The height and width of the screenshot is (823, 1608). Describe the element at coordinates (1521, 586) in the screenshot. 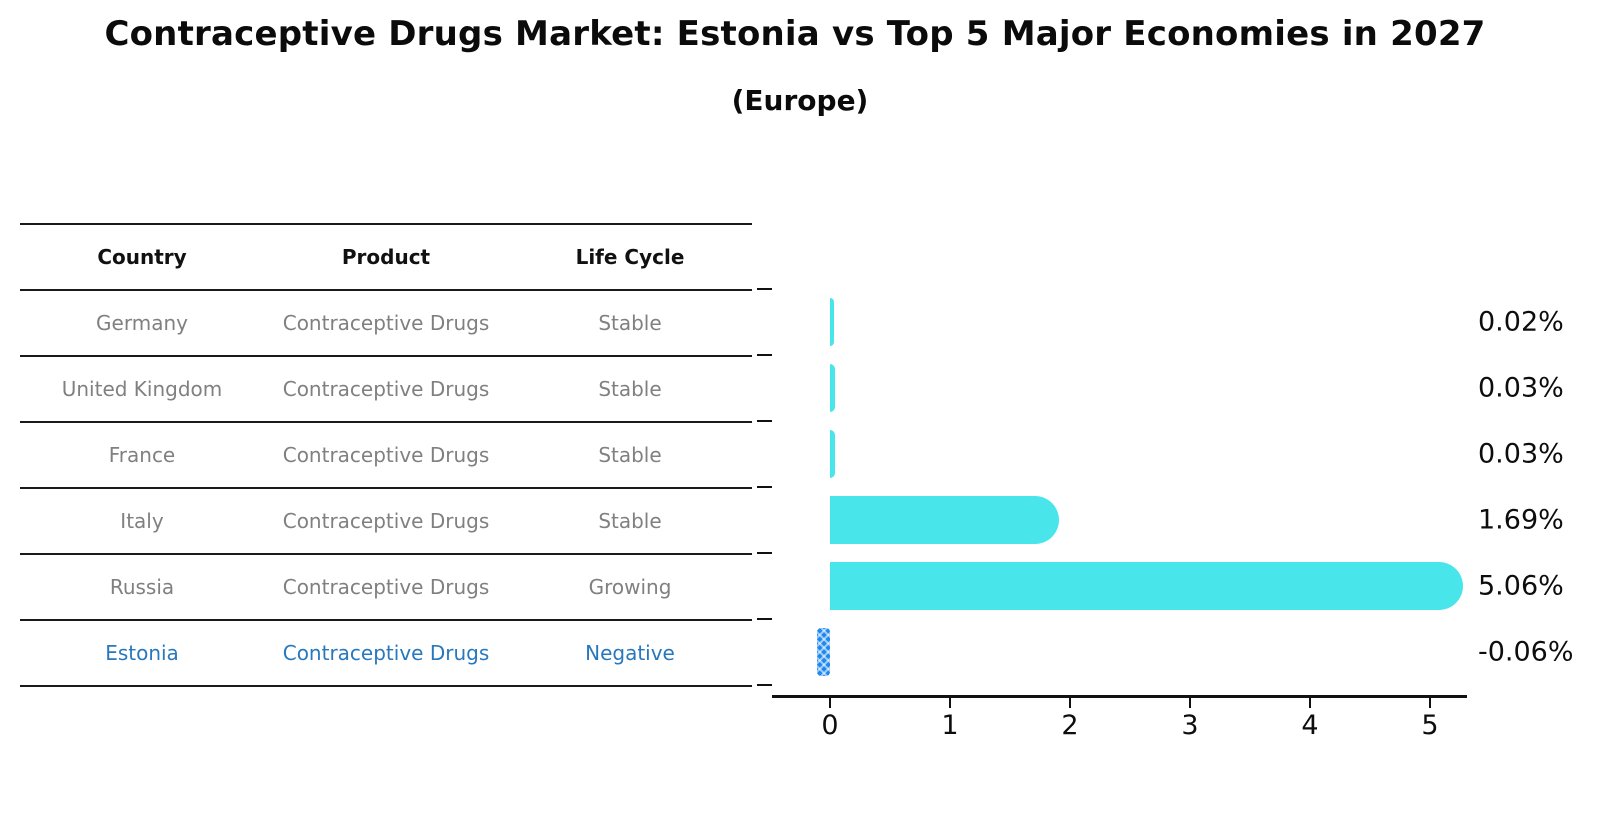

I see `value-label-russia: 5.06%` at that location.